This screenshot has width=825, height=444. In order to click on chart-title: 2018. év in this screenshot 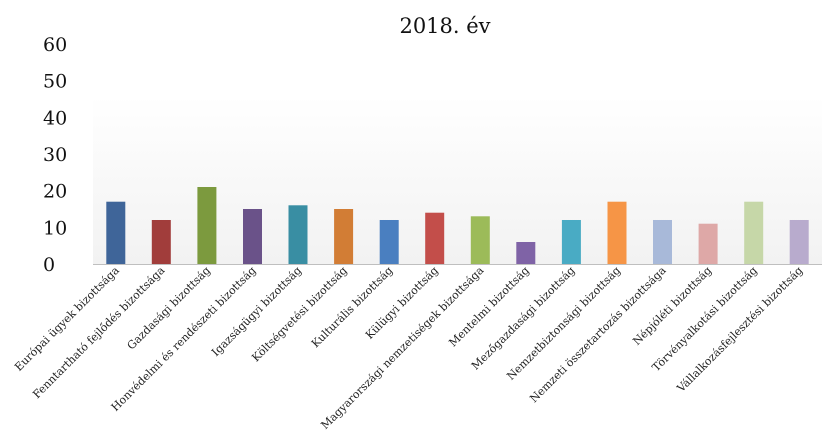, I will do `click(444, 26)`.